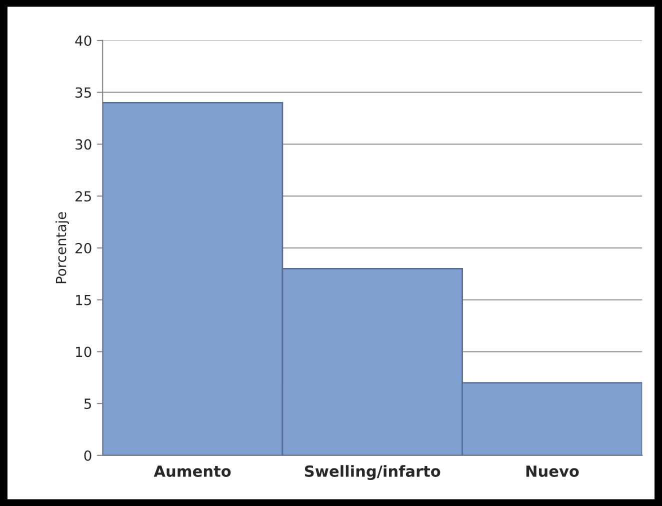 The image size is (662, 506). I want to click on y-tick-label: 25, so click(83, 196).